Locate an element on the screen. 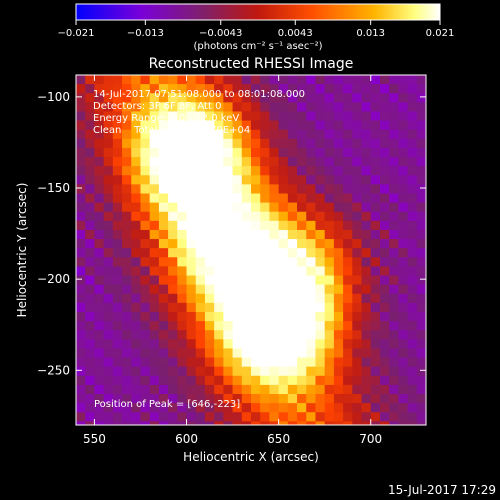  footer-timestamp: 15-Jul-2017 17:29 is located at coordinates (442, 490).